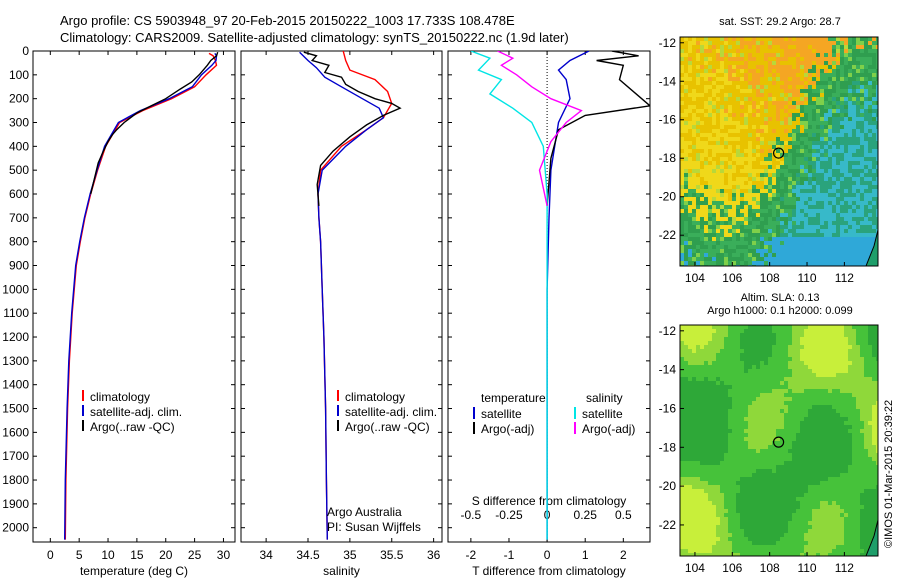  I want to click on sla-map-subtitle: Argo h1000: 0.1 h2000: 0.099, so click(780, 311).